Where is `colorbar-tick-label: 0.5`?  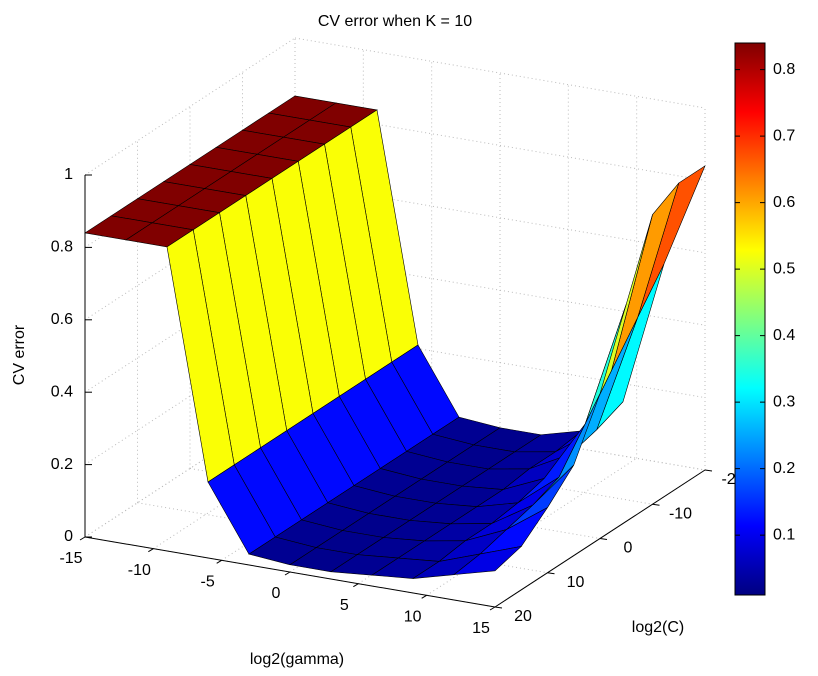 colorbar-tick-label: 0.5 is located at coordinates (784, 268).